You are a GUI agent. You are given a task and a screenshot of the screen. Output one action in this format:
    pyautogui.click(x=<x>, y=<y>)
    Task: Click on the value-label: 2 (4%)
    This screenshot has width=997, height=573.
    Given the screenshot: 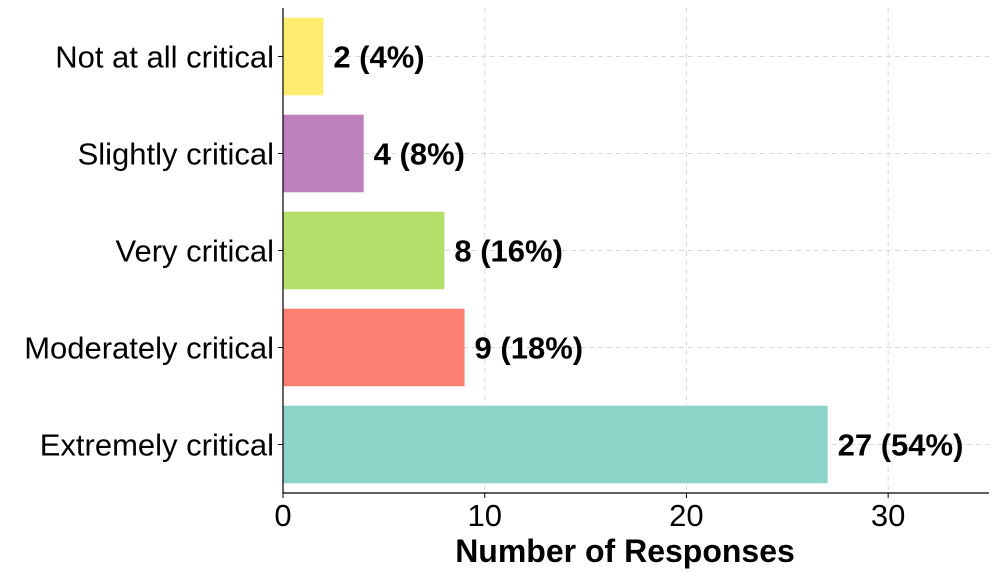 What is the action you would take?
    pyautogui.click(x=378, y=57)
    